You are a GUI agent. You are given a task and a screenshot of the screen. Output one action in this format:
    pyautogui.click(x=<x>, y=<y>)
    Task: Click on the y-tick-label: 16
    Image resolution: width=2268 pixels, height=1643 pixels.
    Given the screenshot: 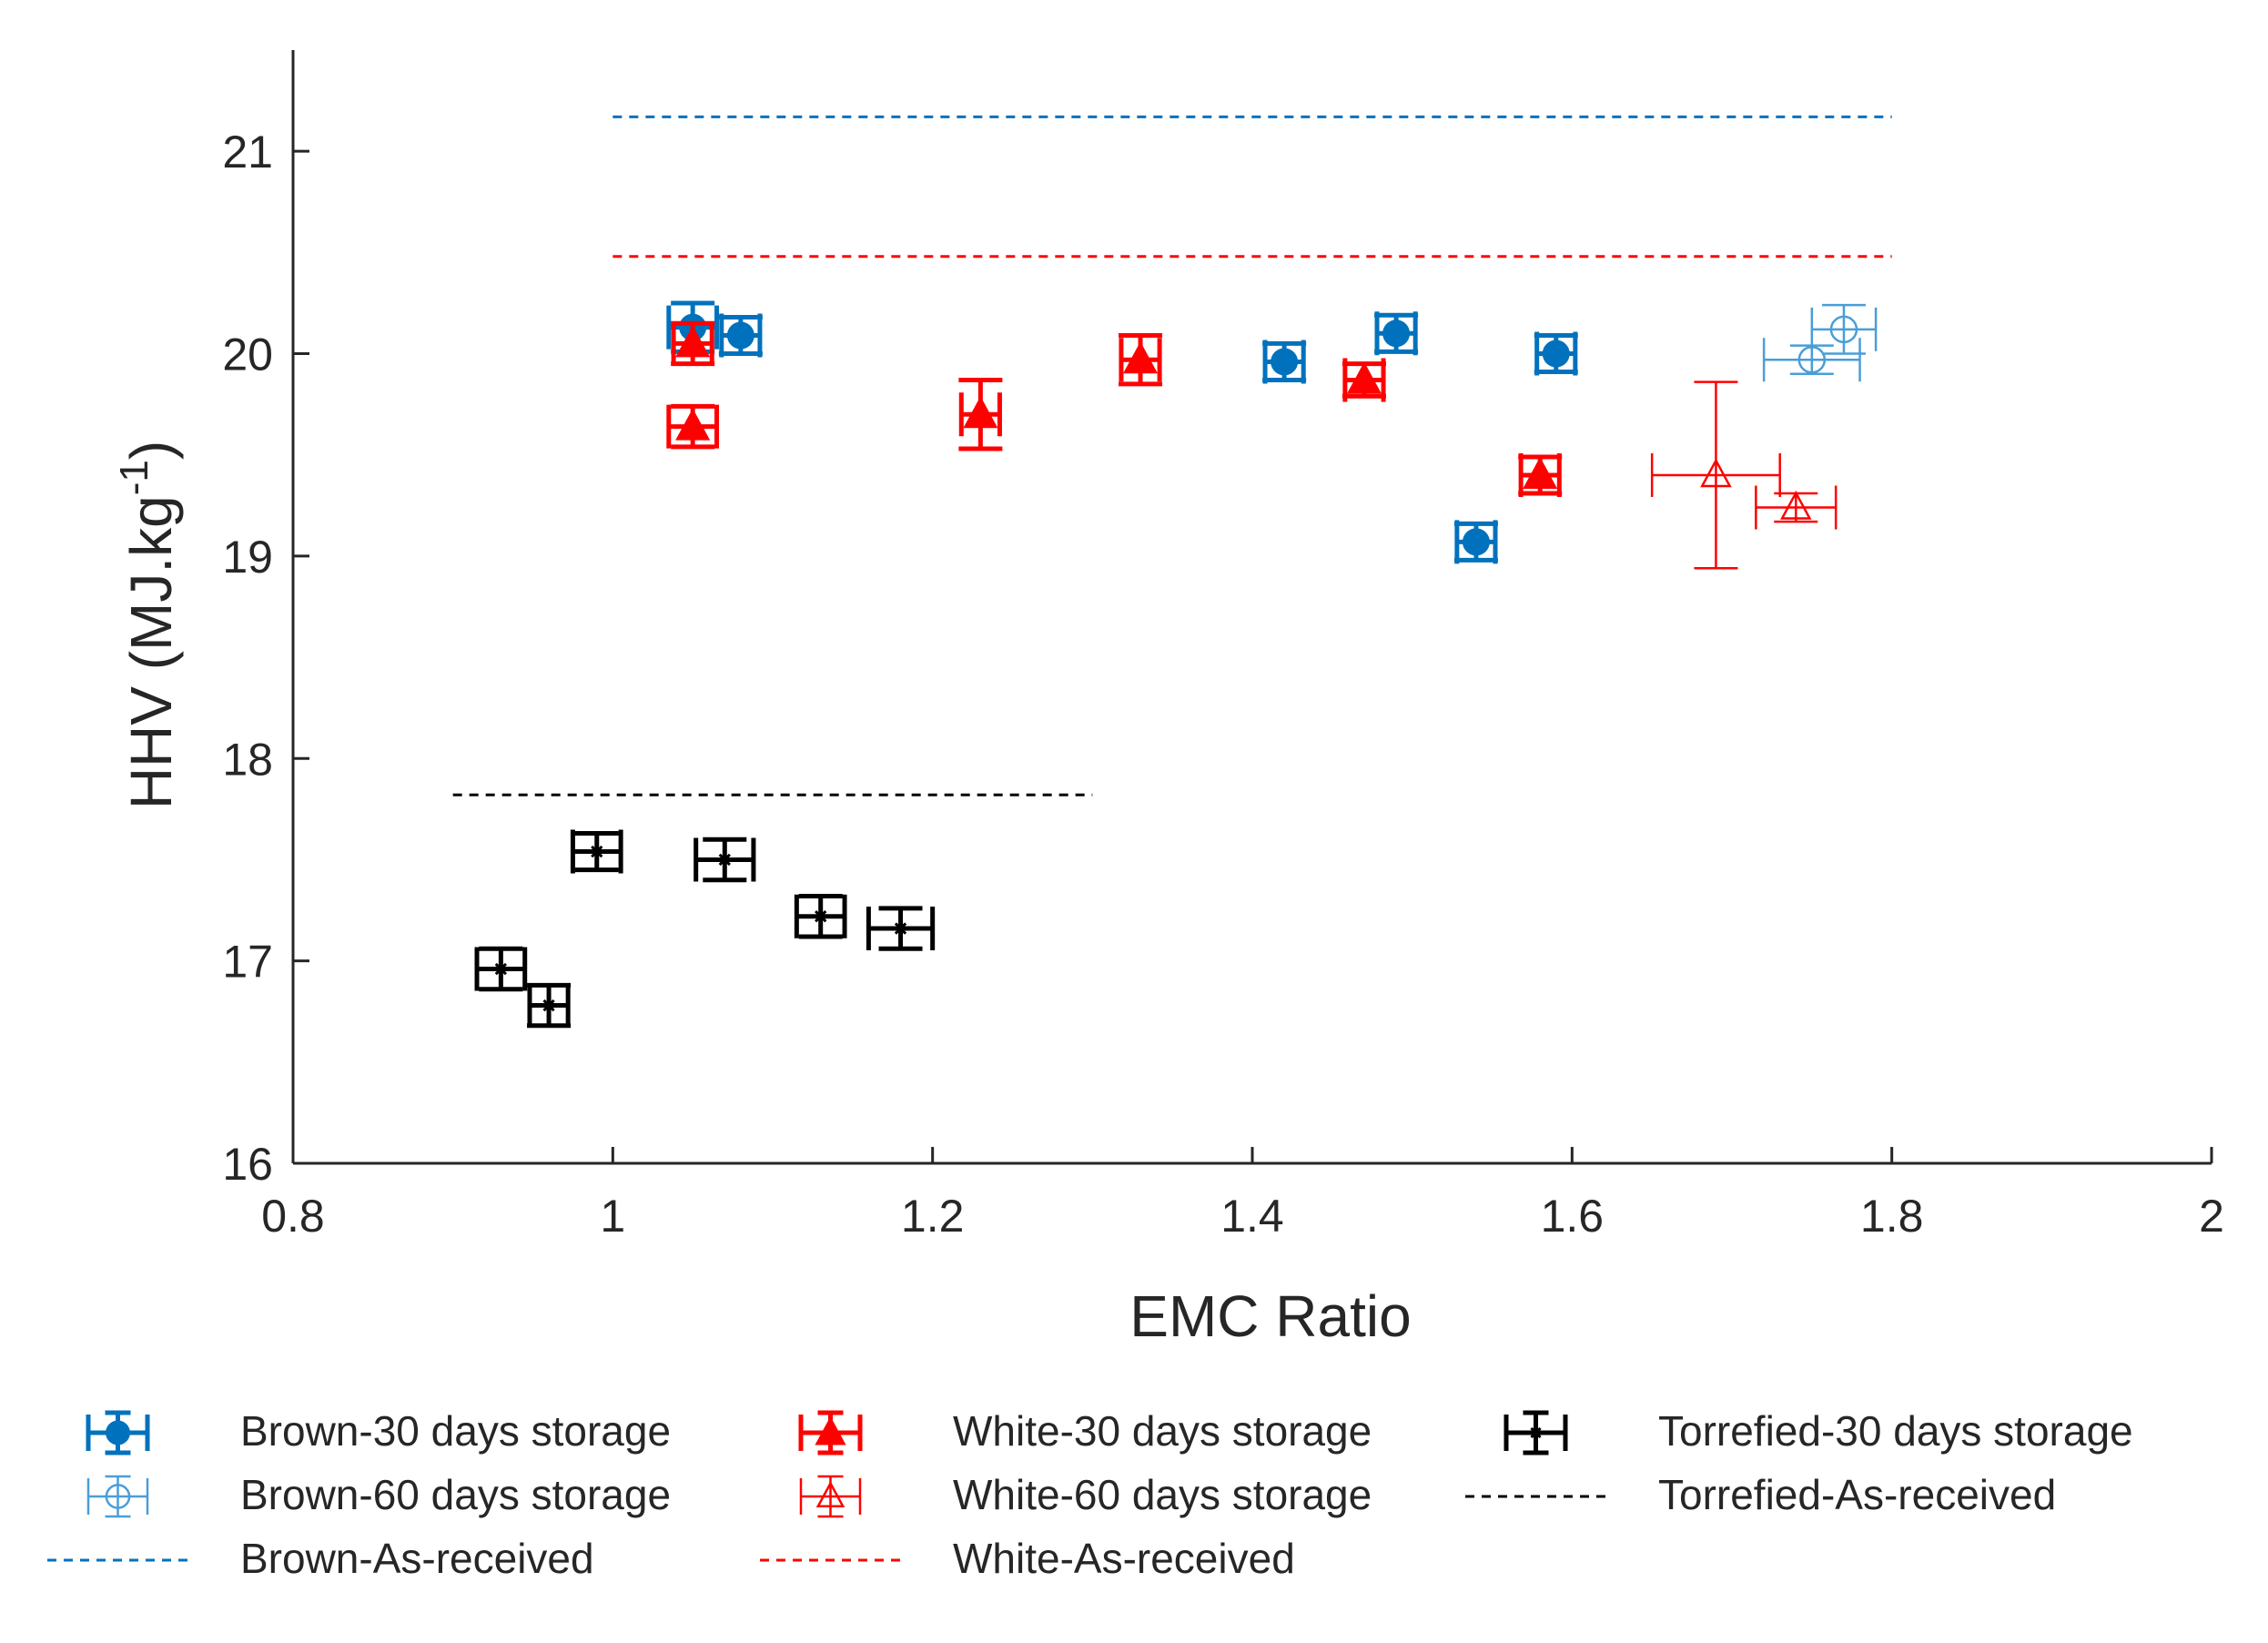 What is the action you would take?
    pyautogui.click(x=247, y=1164)
    